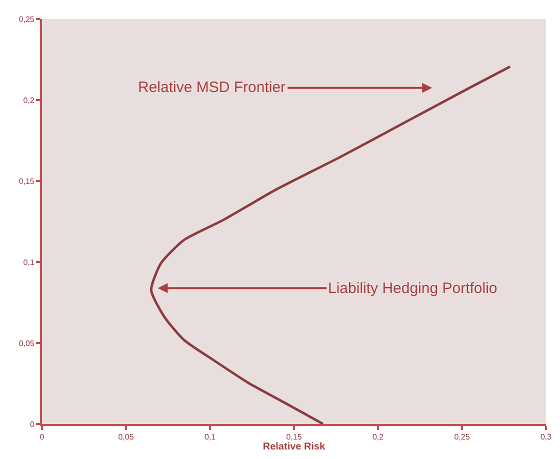 The image size is (560, 459). Describe the element at coordinates (462, 437) in the screenshot. I see `x-tick-label: 0,25` at that location.